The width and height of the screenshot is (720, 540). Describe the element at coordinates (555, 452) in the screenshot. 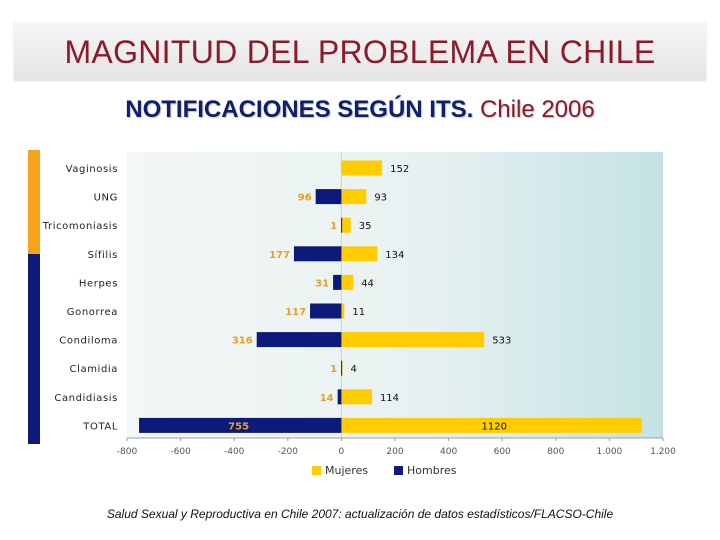

I see `x-tick-label: 800` at that location.